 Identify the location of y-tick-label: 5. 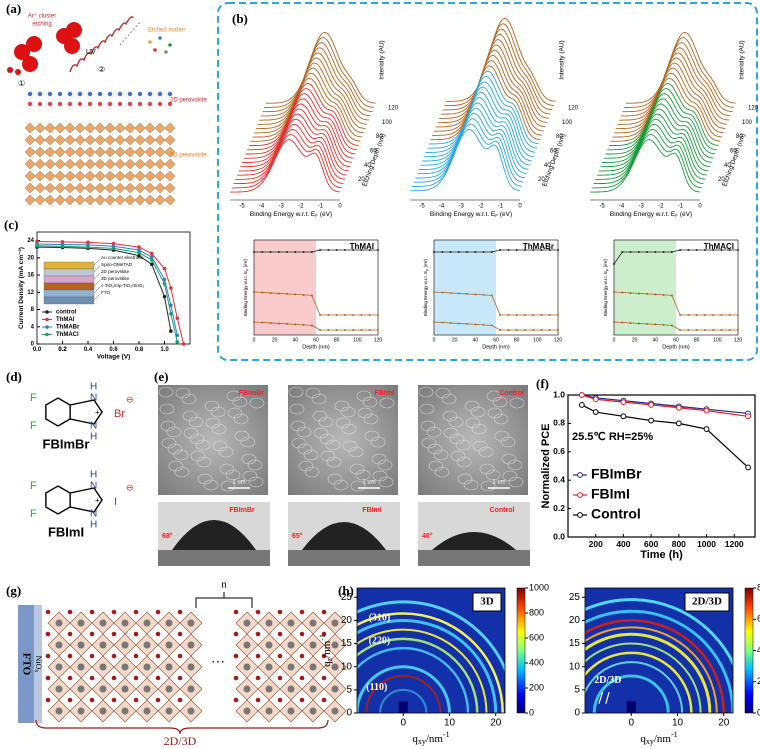
(349, 689).